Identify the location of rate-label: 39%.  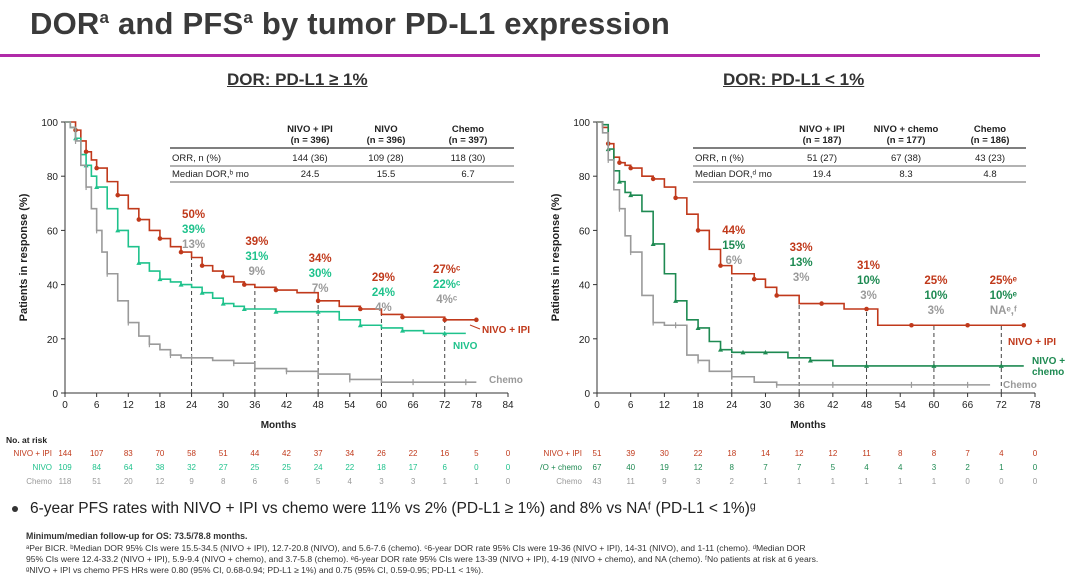
(193, 230).